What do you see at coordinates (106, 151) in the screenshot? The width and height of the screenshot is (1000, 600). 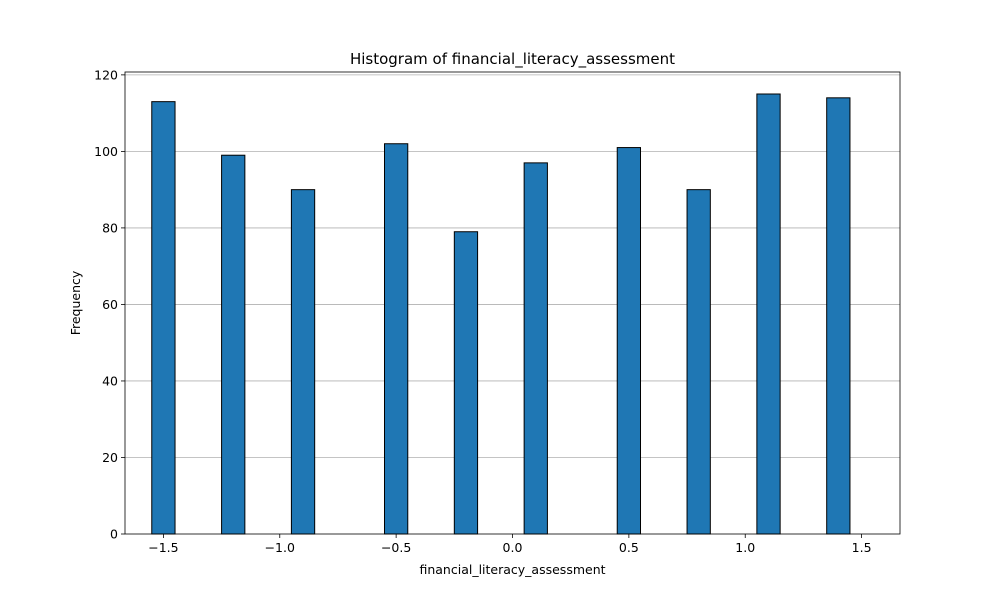 I see `y-tick-label: 100` at bounding box center [106, 151].